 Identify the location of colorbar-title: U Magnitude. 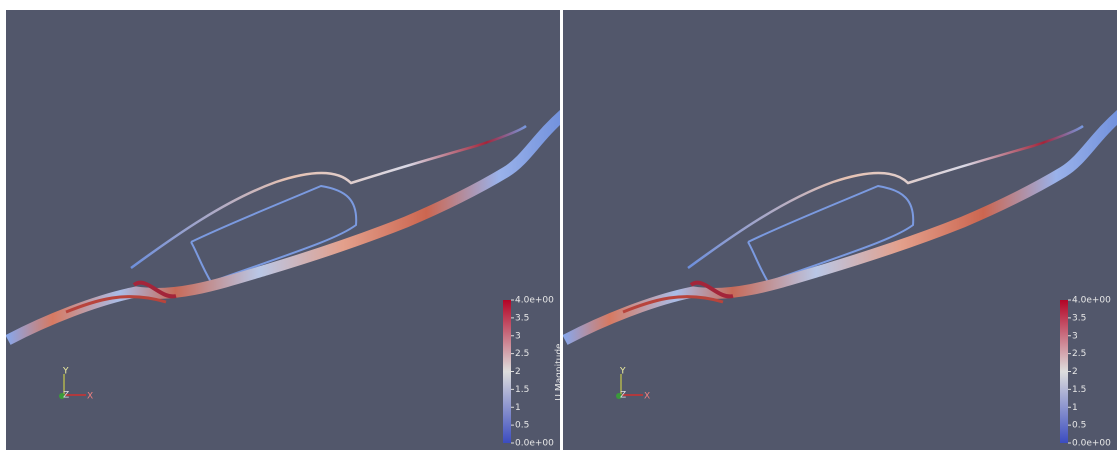
(560, 372).